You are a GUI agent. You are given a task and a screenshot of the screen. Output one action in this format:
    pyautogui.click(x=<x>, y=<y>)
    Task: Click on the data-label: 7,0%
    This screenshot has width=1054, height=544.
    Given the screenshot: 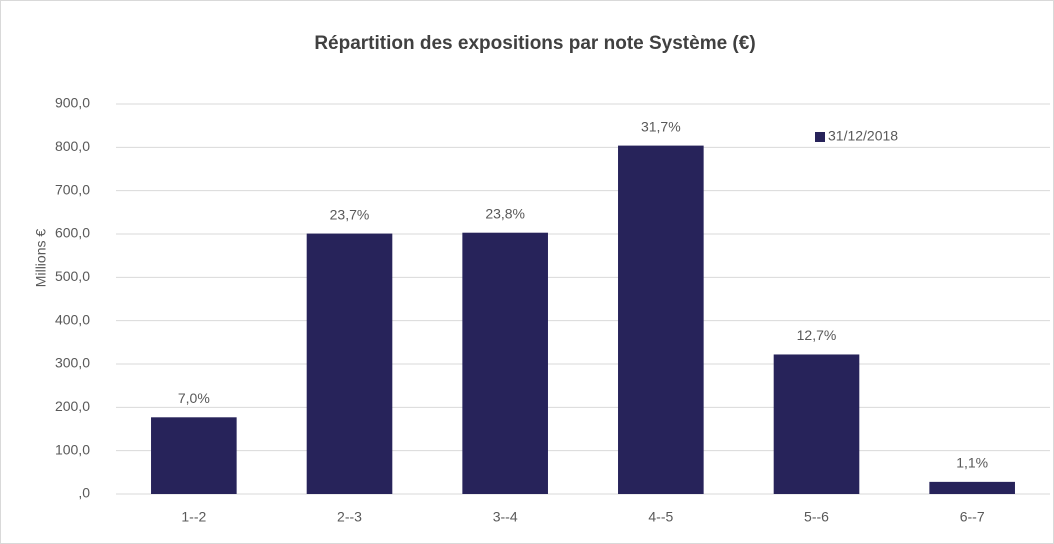 What is the action you would take?
    pyautogui.click(x=194, y=398)
    